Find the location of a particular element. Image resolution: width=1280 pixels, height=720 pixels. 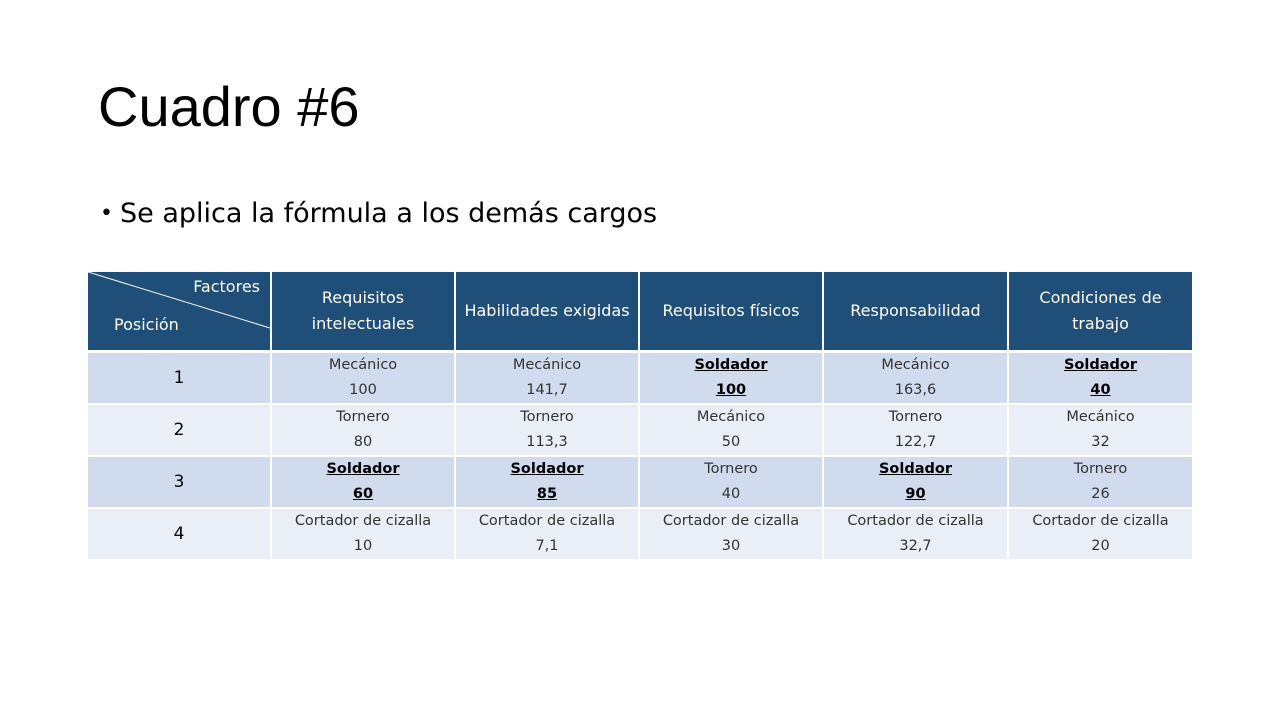

table-cell: Cortador de cizalla 7,1 is located at coordinates (547, 534).